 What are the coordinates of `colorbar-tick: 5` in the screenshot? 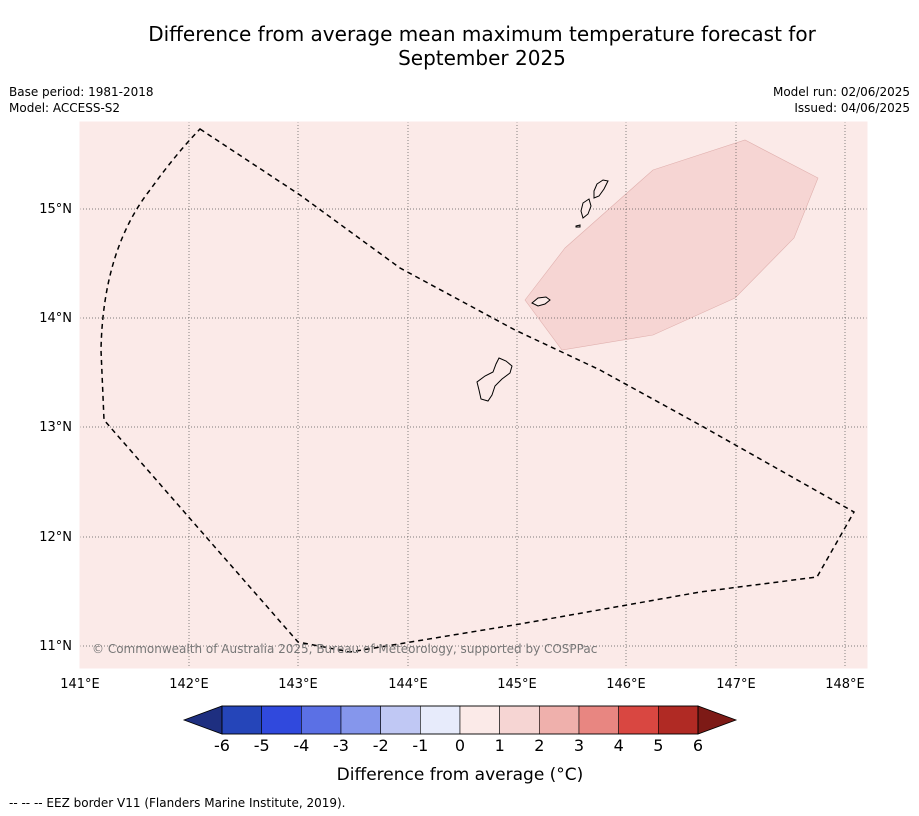 It's located at (658, 745).